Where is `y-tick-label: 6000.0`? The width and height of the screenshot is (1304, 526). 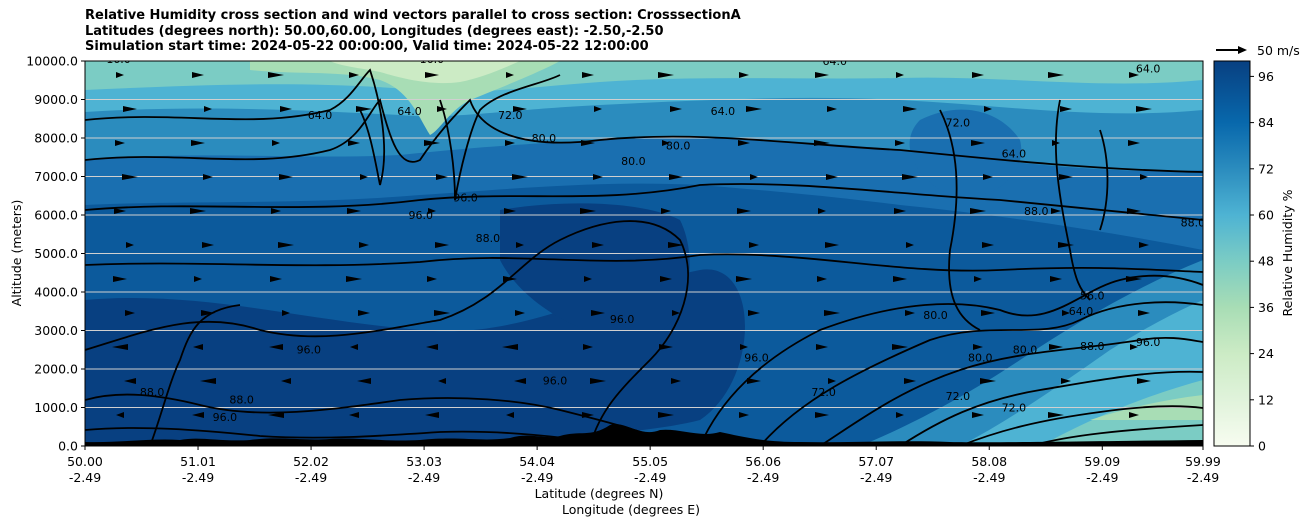
y-tick-label: 6000.0 is located at coordinates (56, 215).